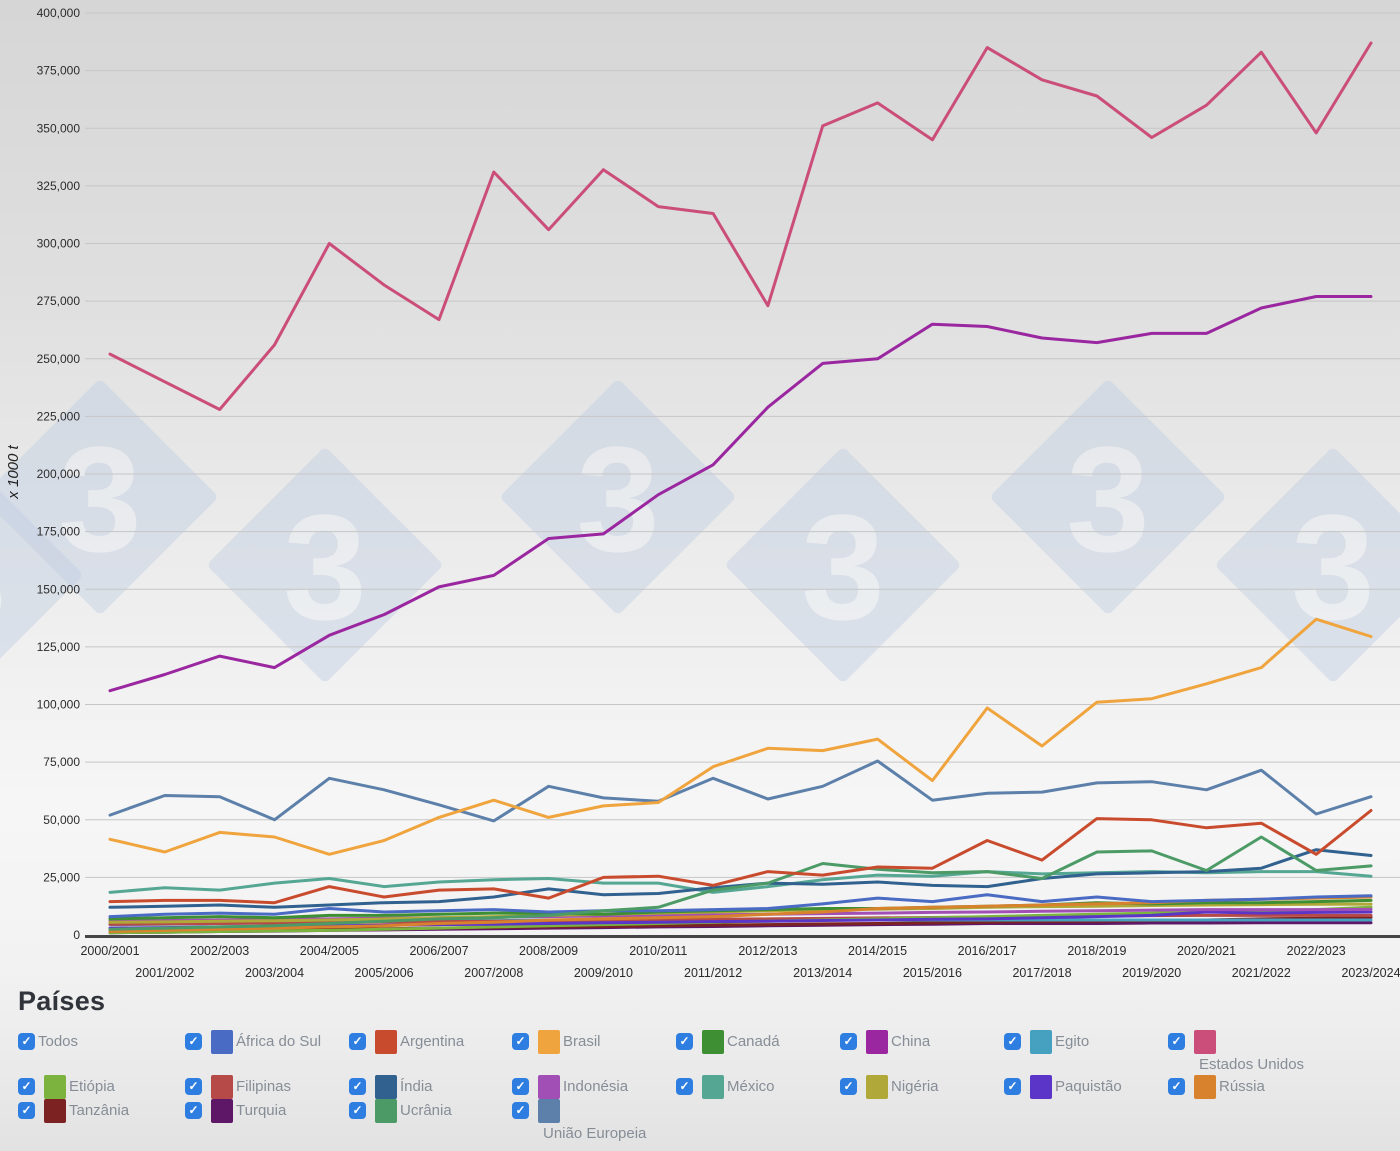  Describe the element at coordinates (426, 1110) in the screenshot. I see `legend-label-ucrania: Ucrânia` at that location.